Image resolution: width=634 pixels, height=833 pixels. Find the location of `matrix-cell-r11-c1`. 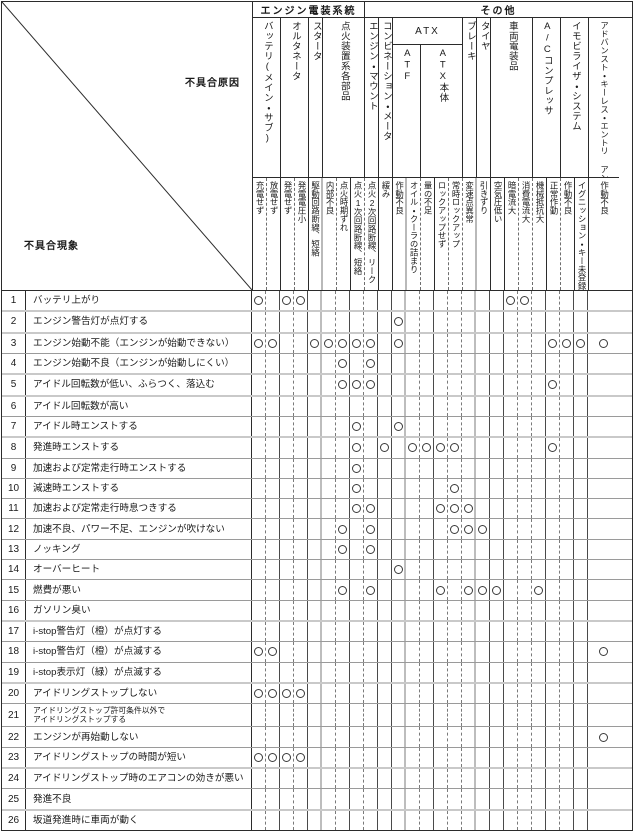

matrix-cell-r11-c1 is located at coordinates (259, 509).